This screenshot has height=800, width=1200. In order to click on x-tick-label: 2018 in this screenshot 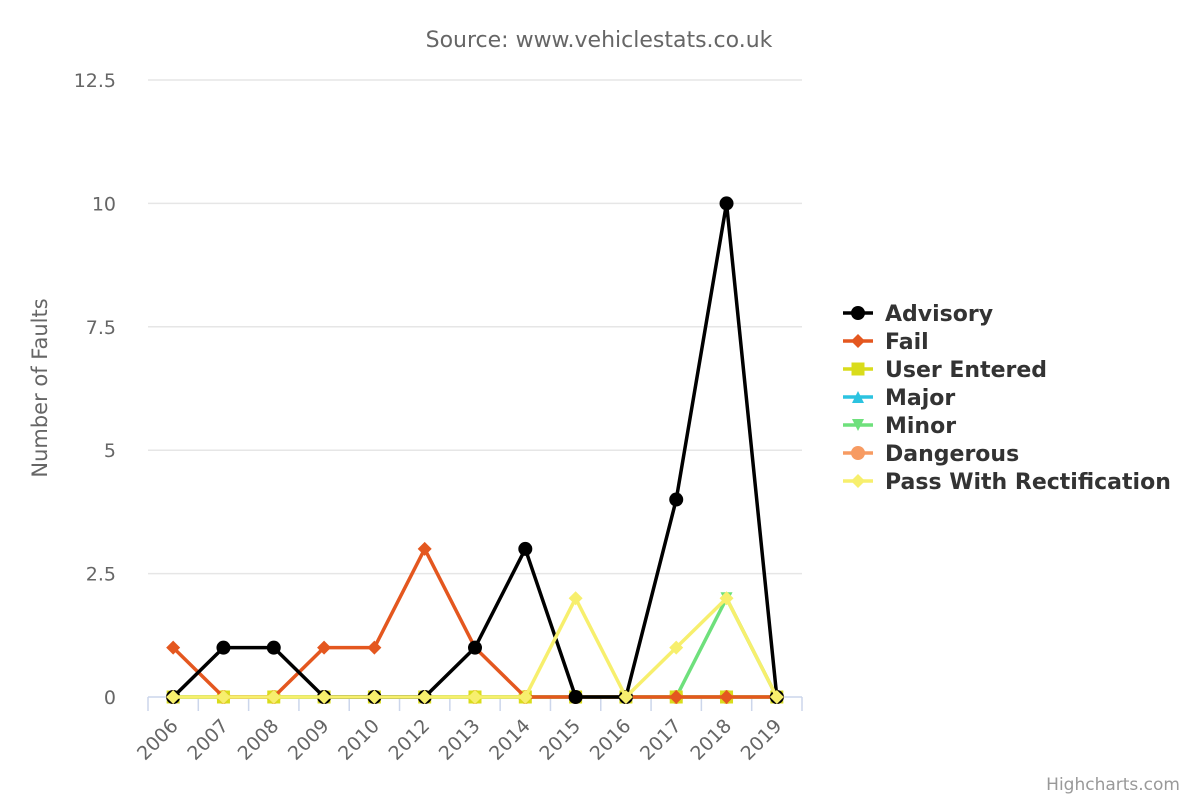, I will do `click(711, 740)`.